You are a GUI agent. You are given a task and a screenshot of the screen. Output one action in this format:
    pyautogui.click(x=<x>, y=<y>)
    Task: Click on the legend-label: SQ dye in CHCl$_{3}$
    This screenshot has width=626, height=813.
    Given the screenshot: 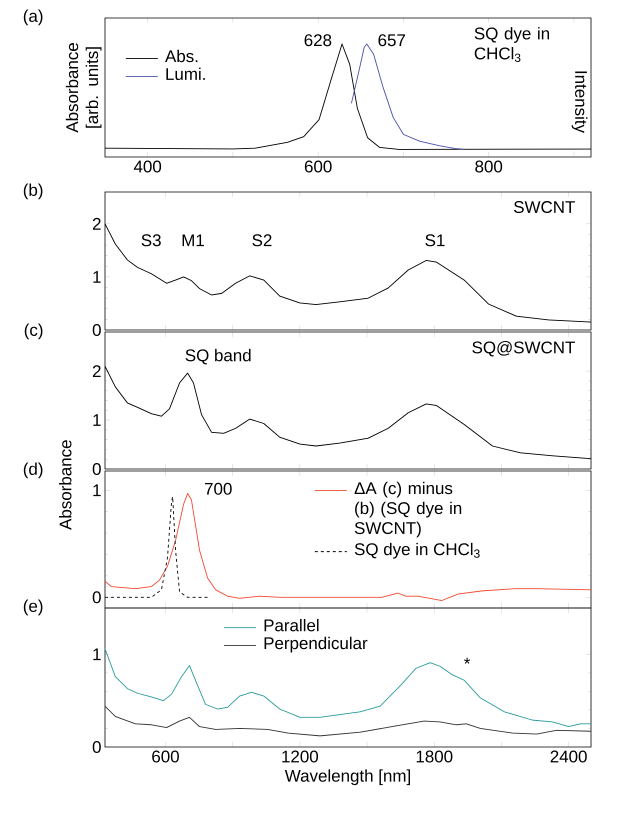 What is the action you would take?
    pyautogui.click(x=417, y=550)
    